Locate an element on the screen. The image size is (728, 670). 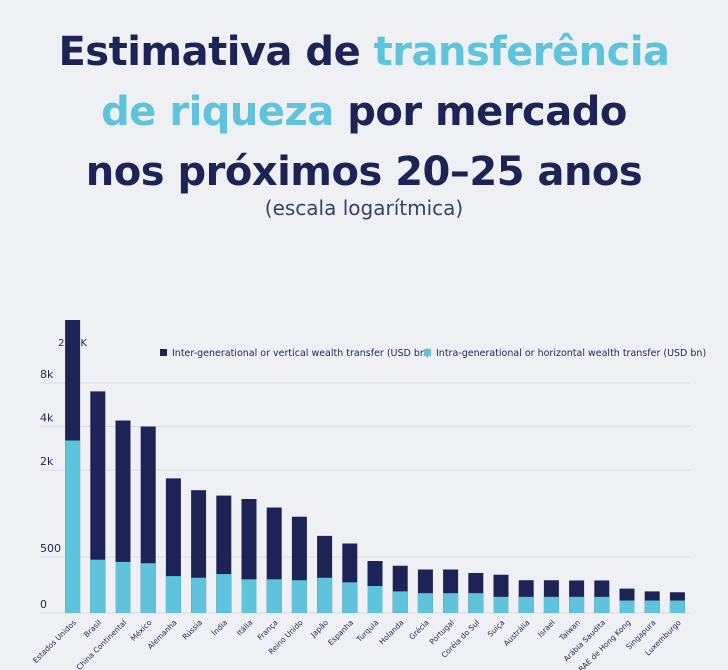
x-tick-label: Japão is located at coordinates (319, 629).